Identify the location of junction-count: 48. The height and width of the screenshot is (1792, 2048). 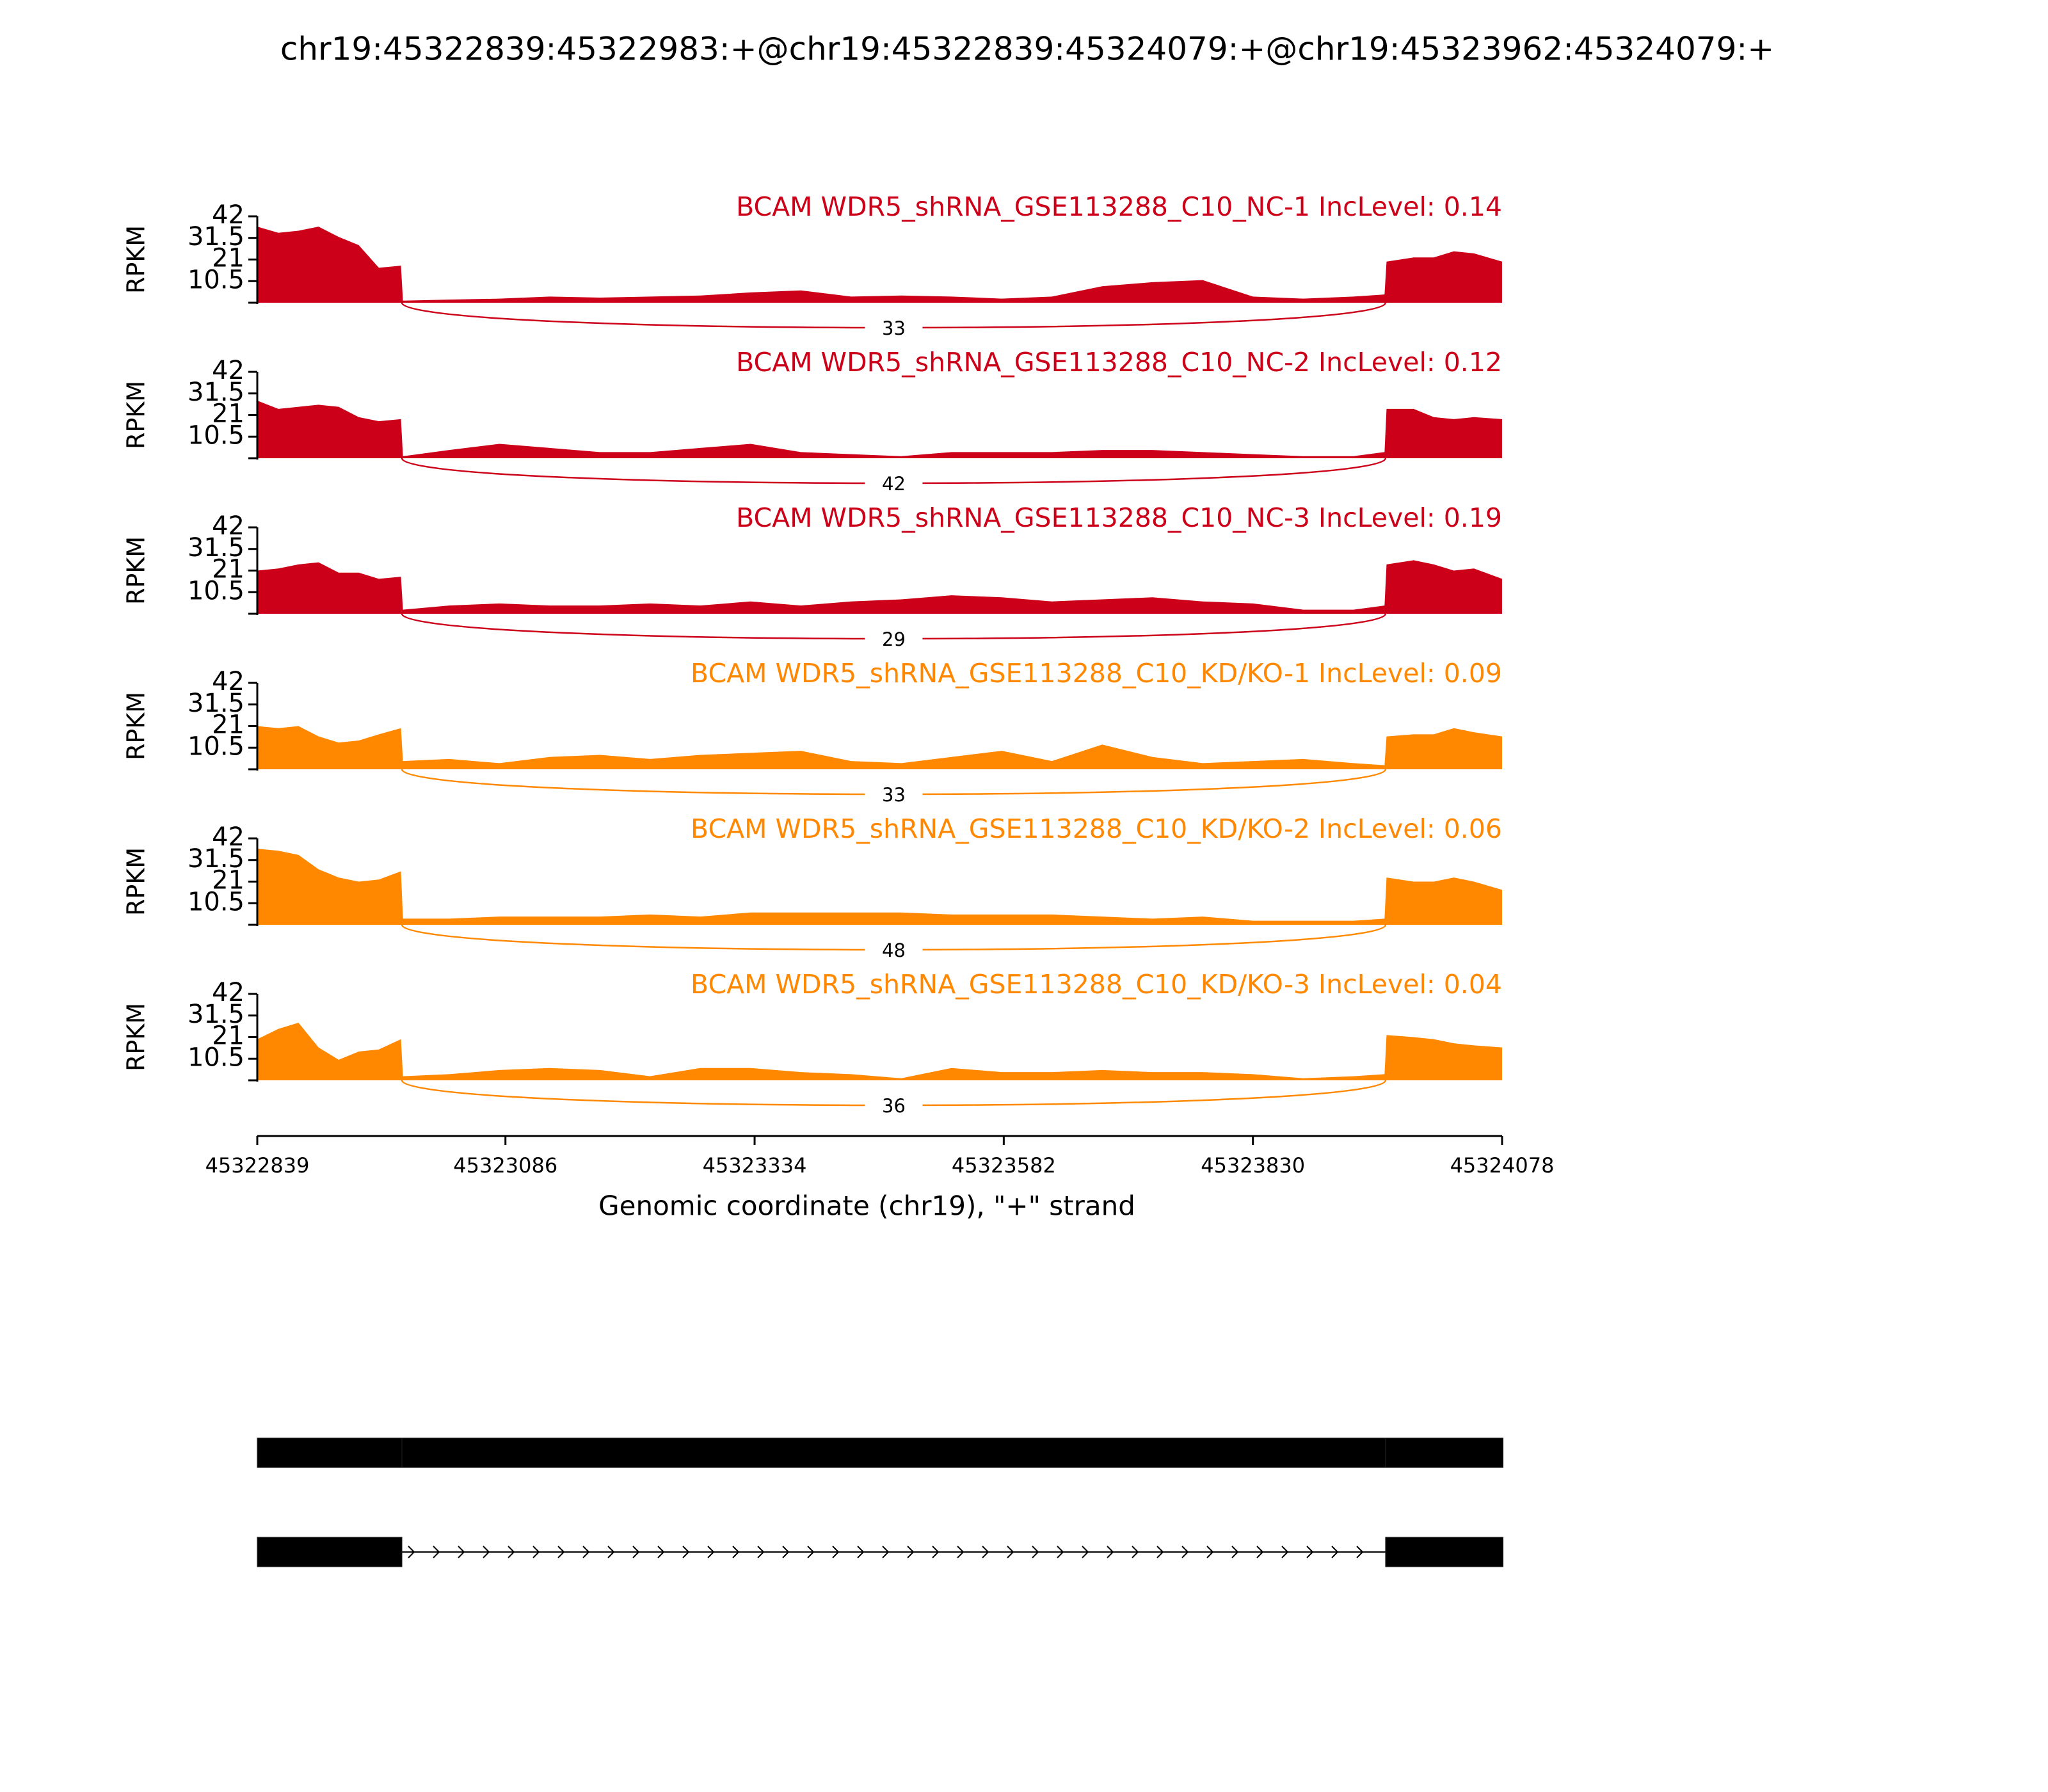
(894, 950).